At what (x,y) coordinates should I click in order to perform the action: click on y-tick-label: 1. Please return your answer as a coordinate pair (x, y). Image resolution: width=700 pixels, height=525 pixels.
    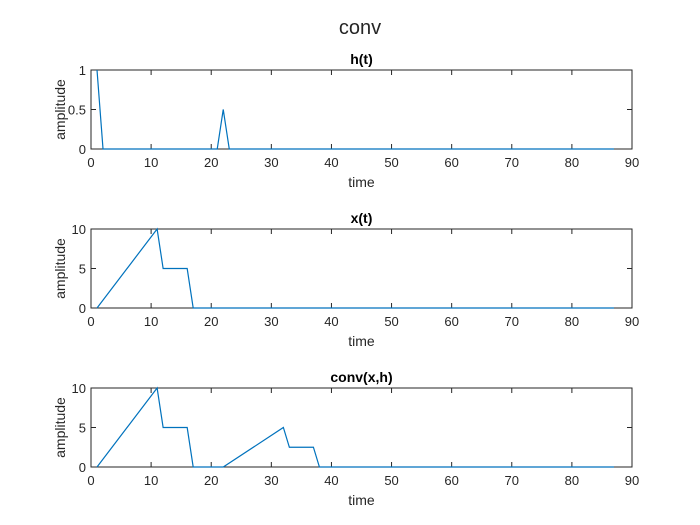
    Looking at the image, I should click on (82, 70).